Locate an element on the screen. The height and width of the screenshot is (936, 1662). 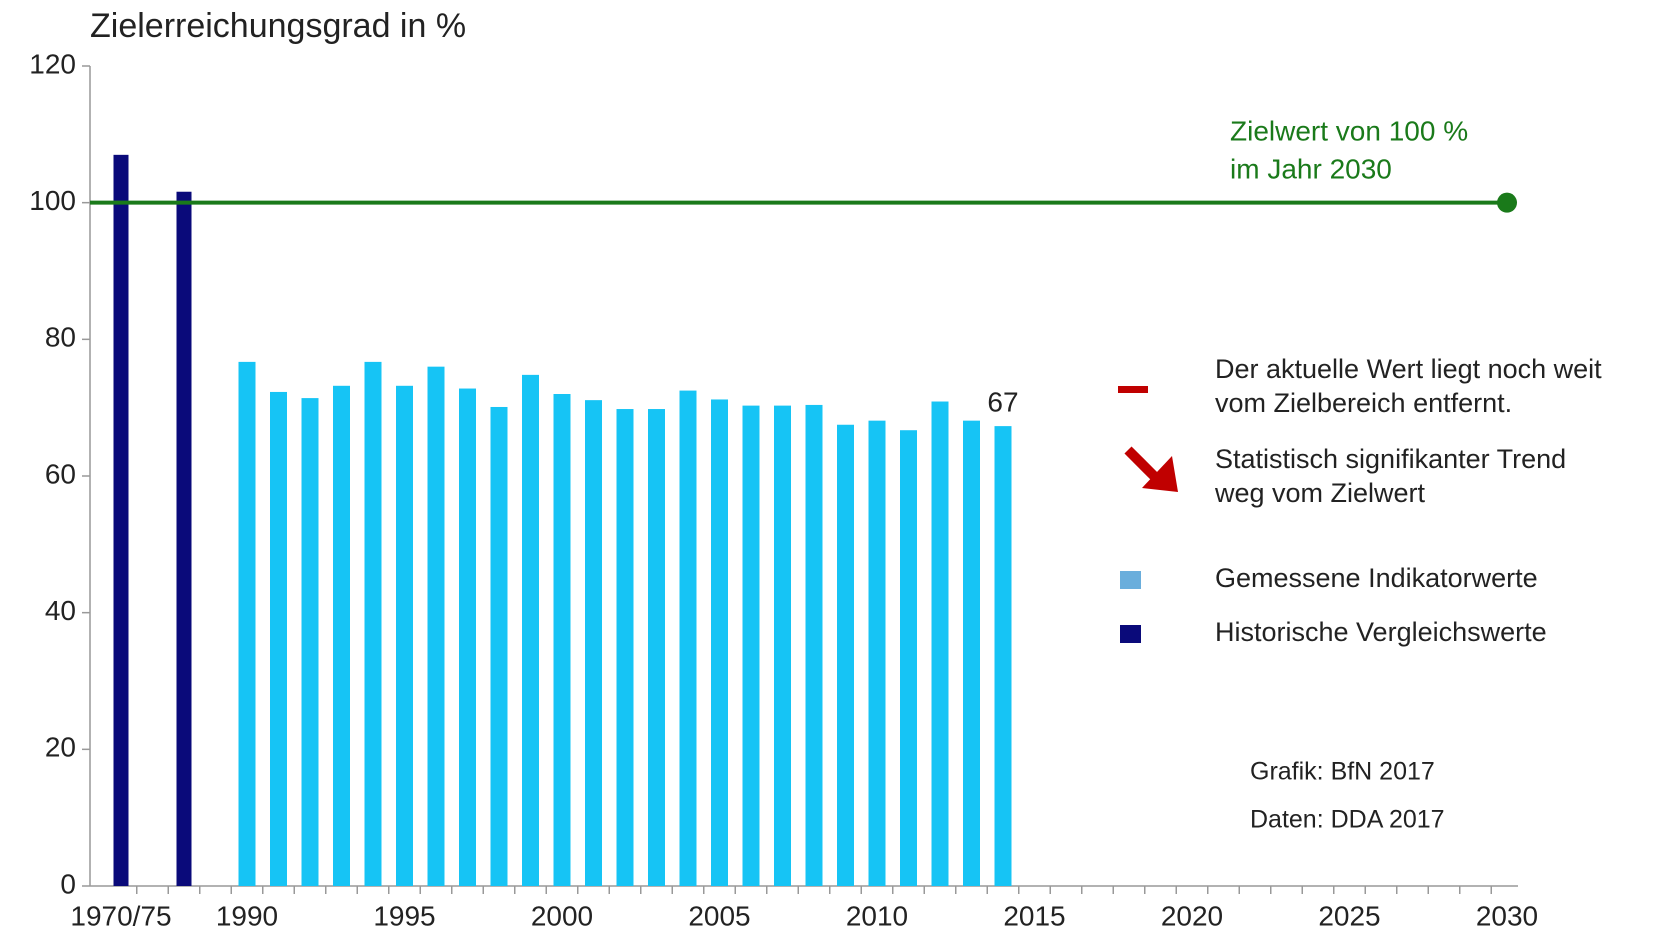
status-text: vom Zielbereich entfernt. is located at coordinates (1363, 403).